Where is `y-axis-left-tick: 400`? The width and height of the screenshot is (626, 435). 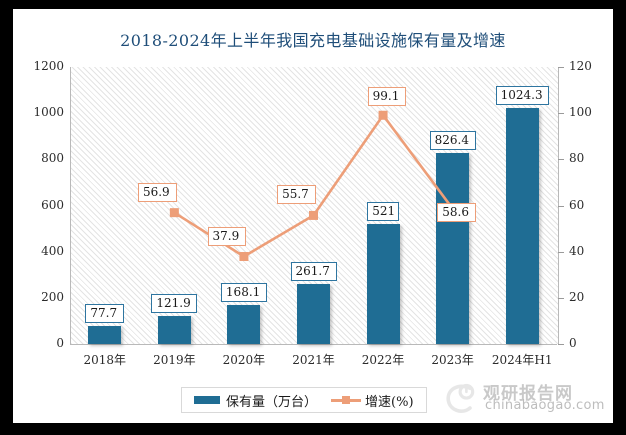
y-axis-left-tick: 400 is located at coordinates (52, 250).